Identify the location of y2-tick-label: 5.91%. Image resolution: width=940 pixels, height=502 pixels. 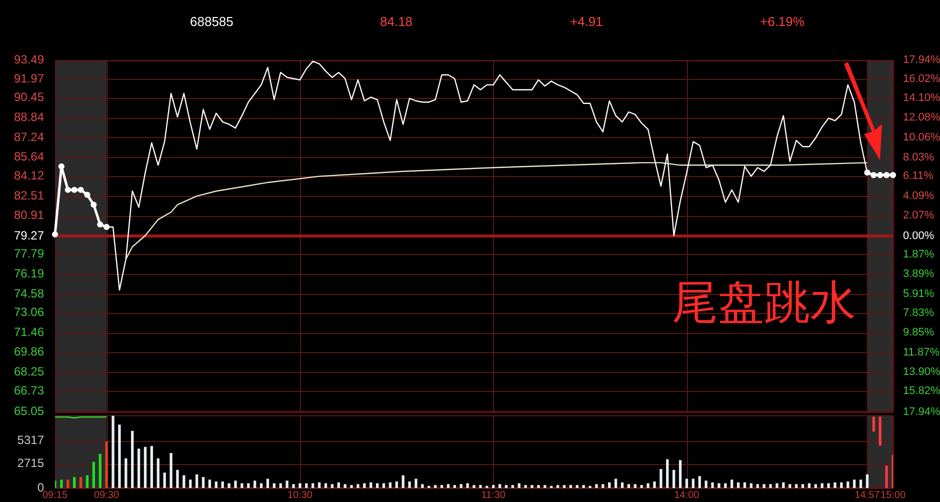
(918, 294).